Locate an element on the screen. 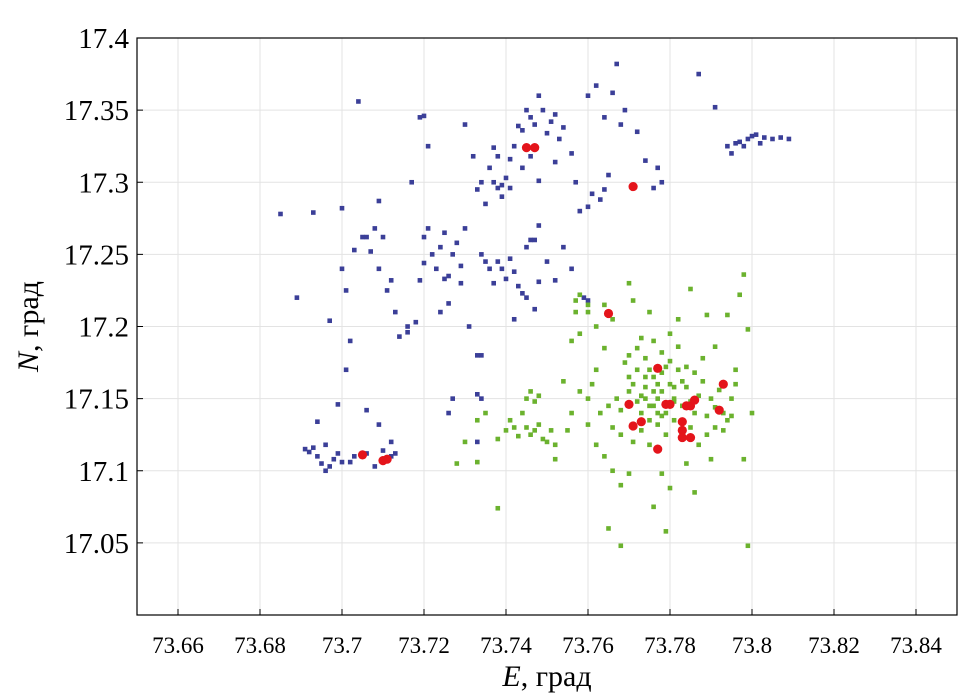 Image resolution: width=973 pixels, height=698 pixels. x-tick-label: 73.84 is located at coordinates (916, 645).